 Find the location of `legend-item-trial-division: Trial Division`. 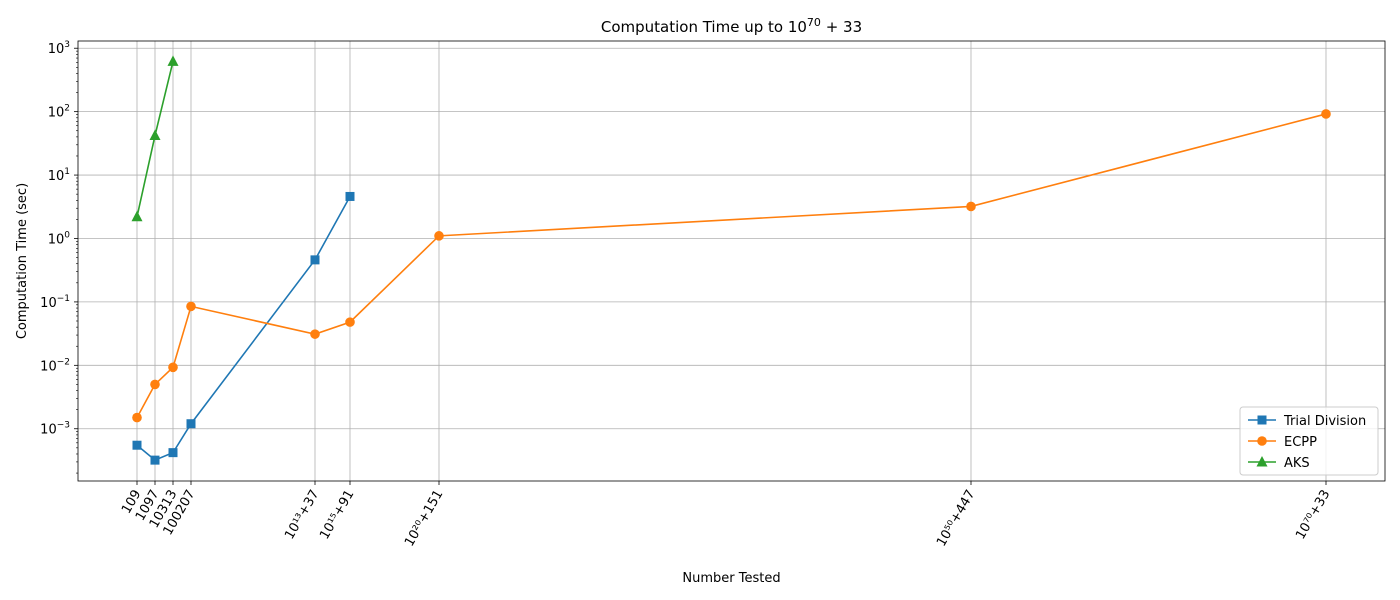

legend-item-trial-division: Trial Division is located at coordinates (1307, 421).